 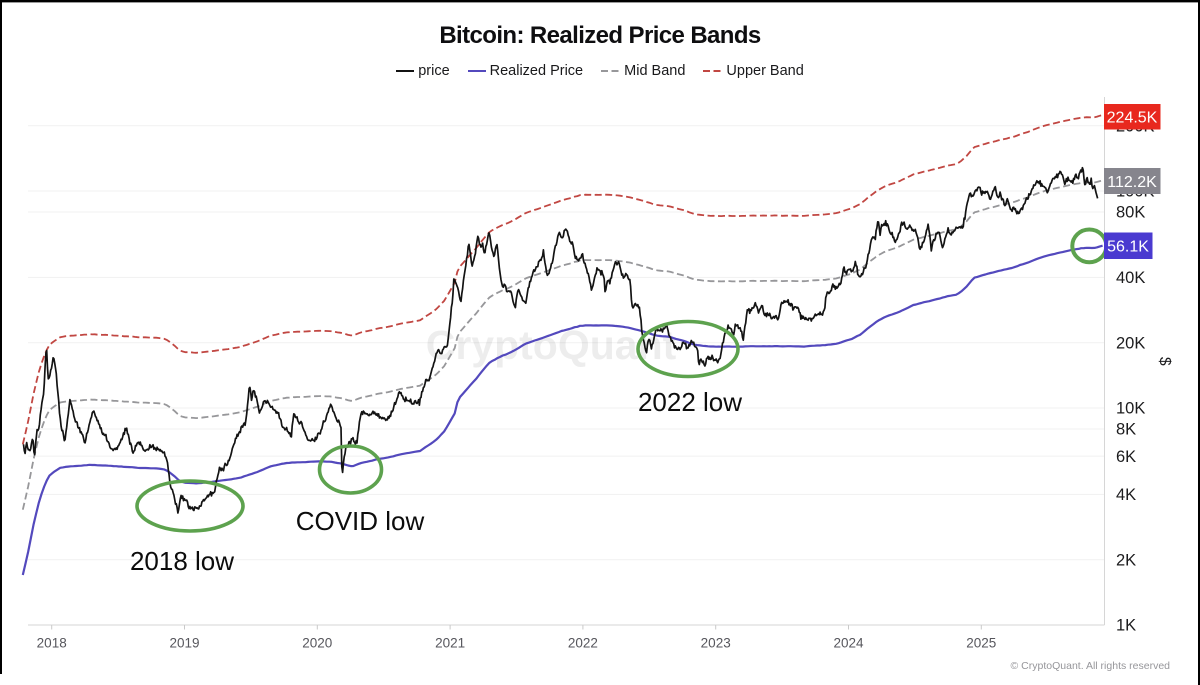 I want to click on svg-text: 2022 low, so click(x=690, y=402).